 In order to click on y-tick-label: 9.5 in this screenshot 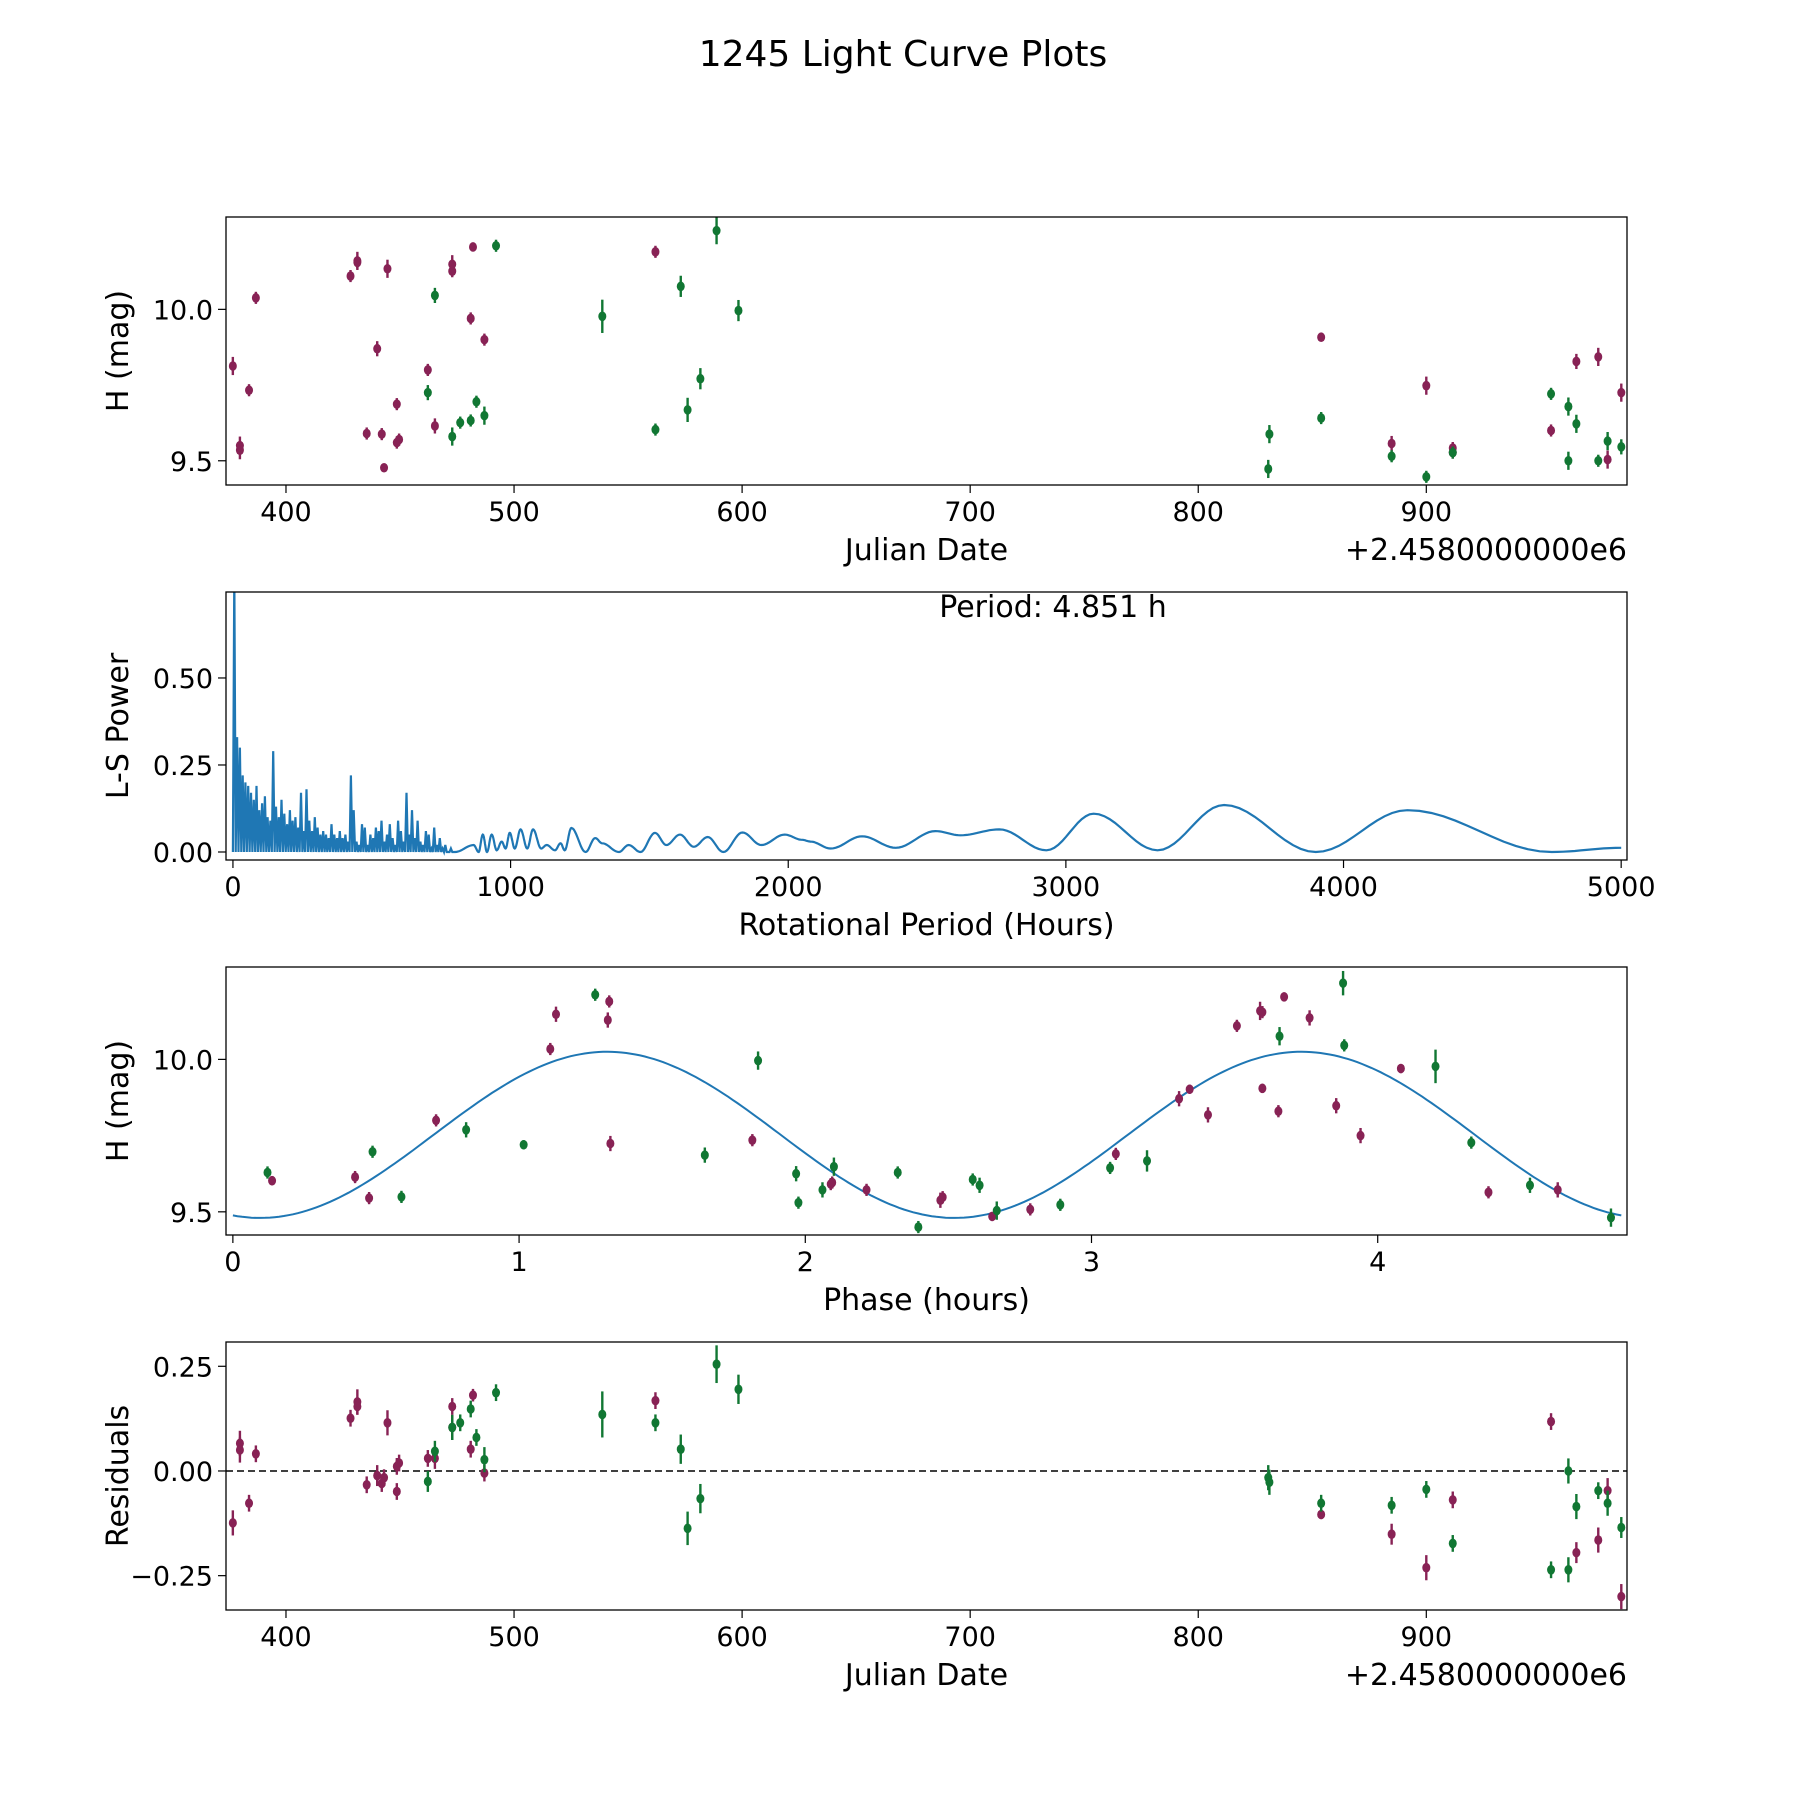, I will do `click(191, 1213)`.